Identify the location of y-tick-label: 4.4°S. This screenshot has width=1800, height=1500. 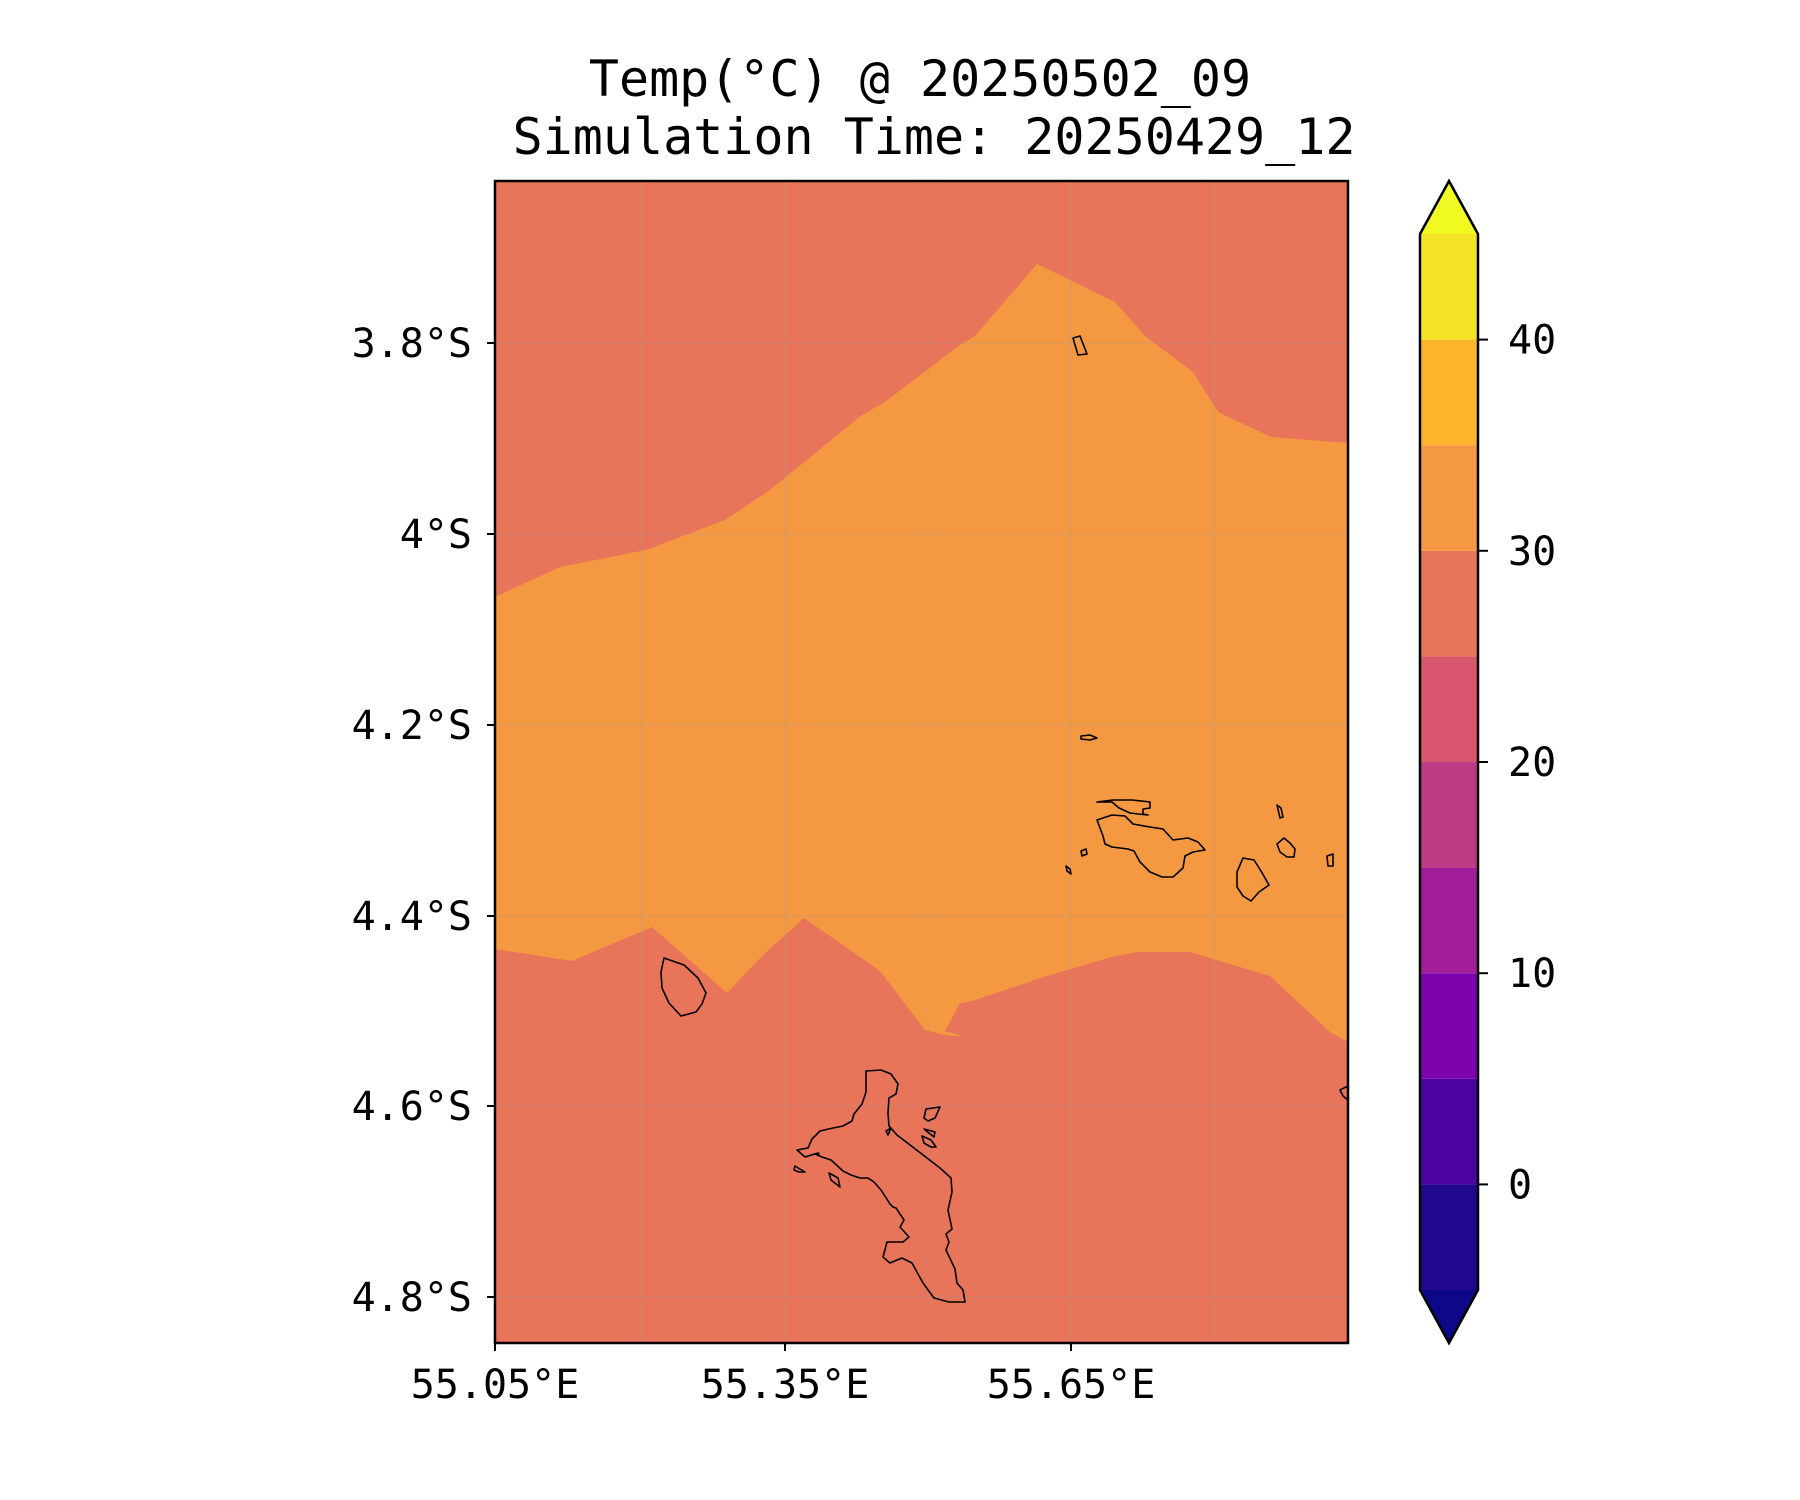
(412, 917).